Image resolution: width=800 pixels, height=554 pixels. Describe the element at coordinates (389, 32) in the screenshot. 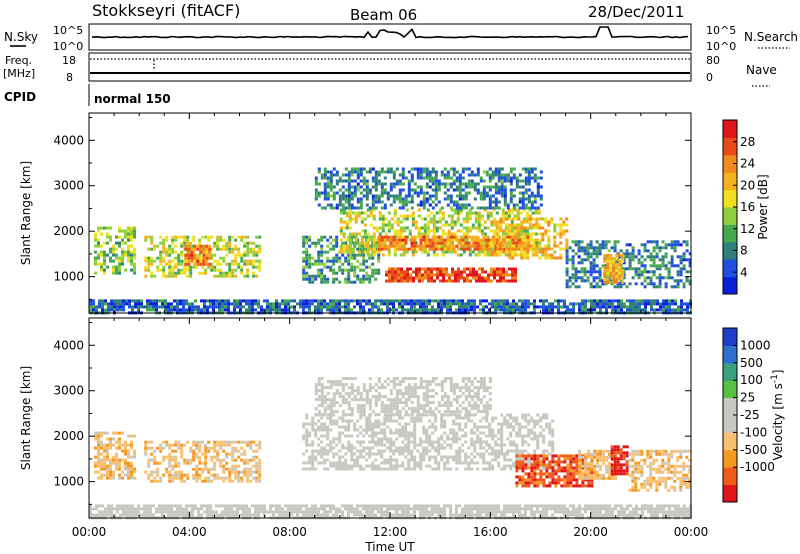

I see `nsky-line` at that location.